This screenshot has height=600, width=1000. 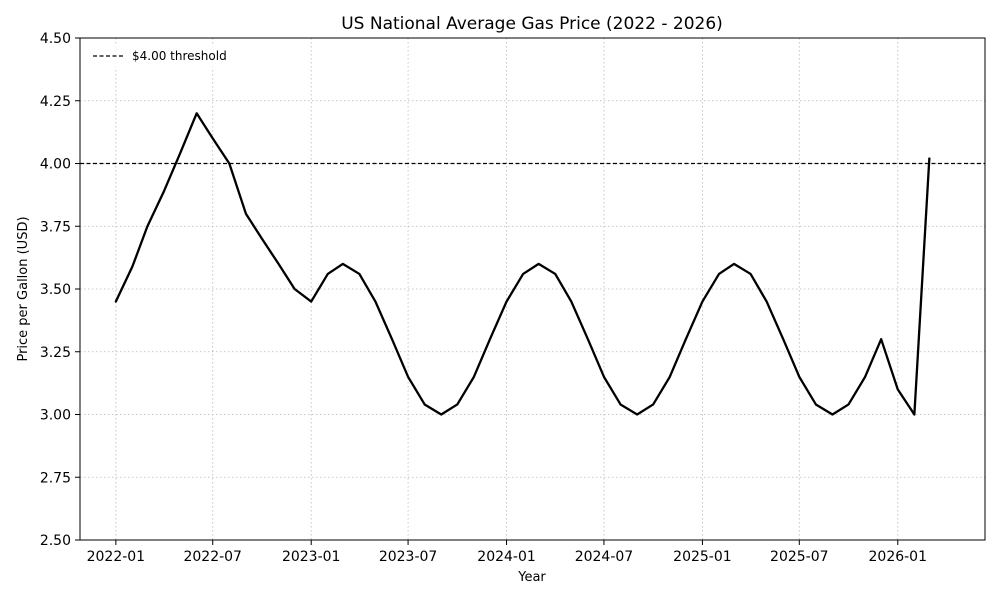 What do you see at coordinates (23, 288) in the screenshot?
I see `y-axis-title: Price per Gallon (USD)` at bounding box center [23, 288].